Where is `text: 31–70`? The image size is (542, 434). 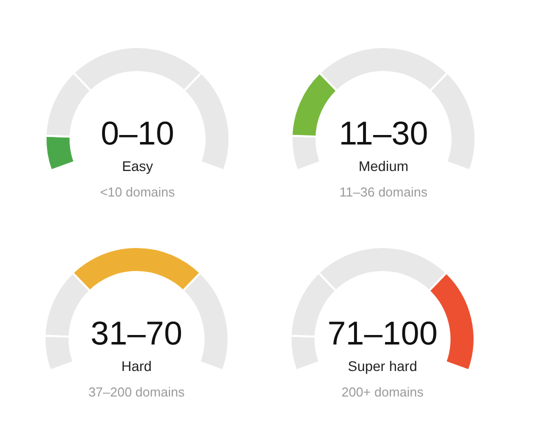
text: 31–70 is located at coordinates (136, 333).